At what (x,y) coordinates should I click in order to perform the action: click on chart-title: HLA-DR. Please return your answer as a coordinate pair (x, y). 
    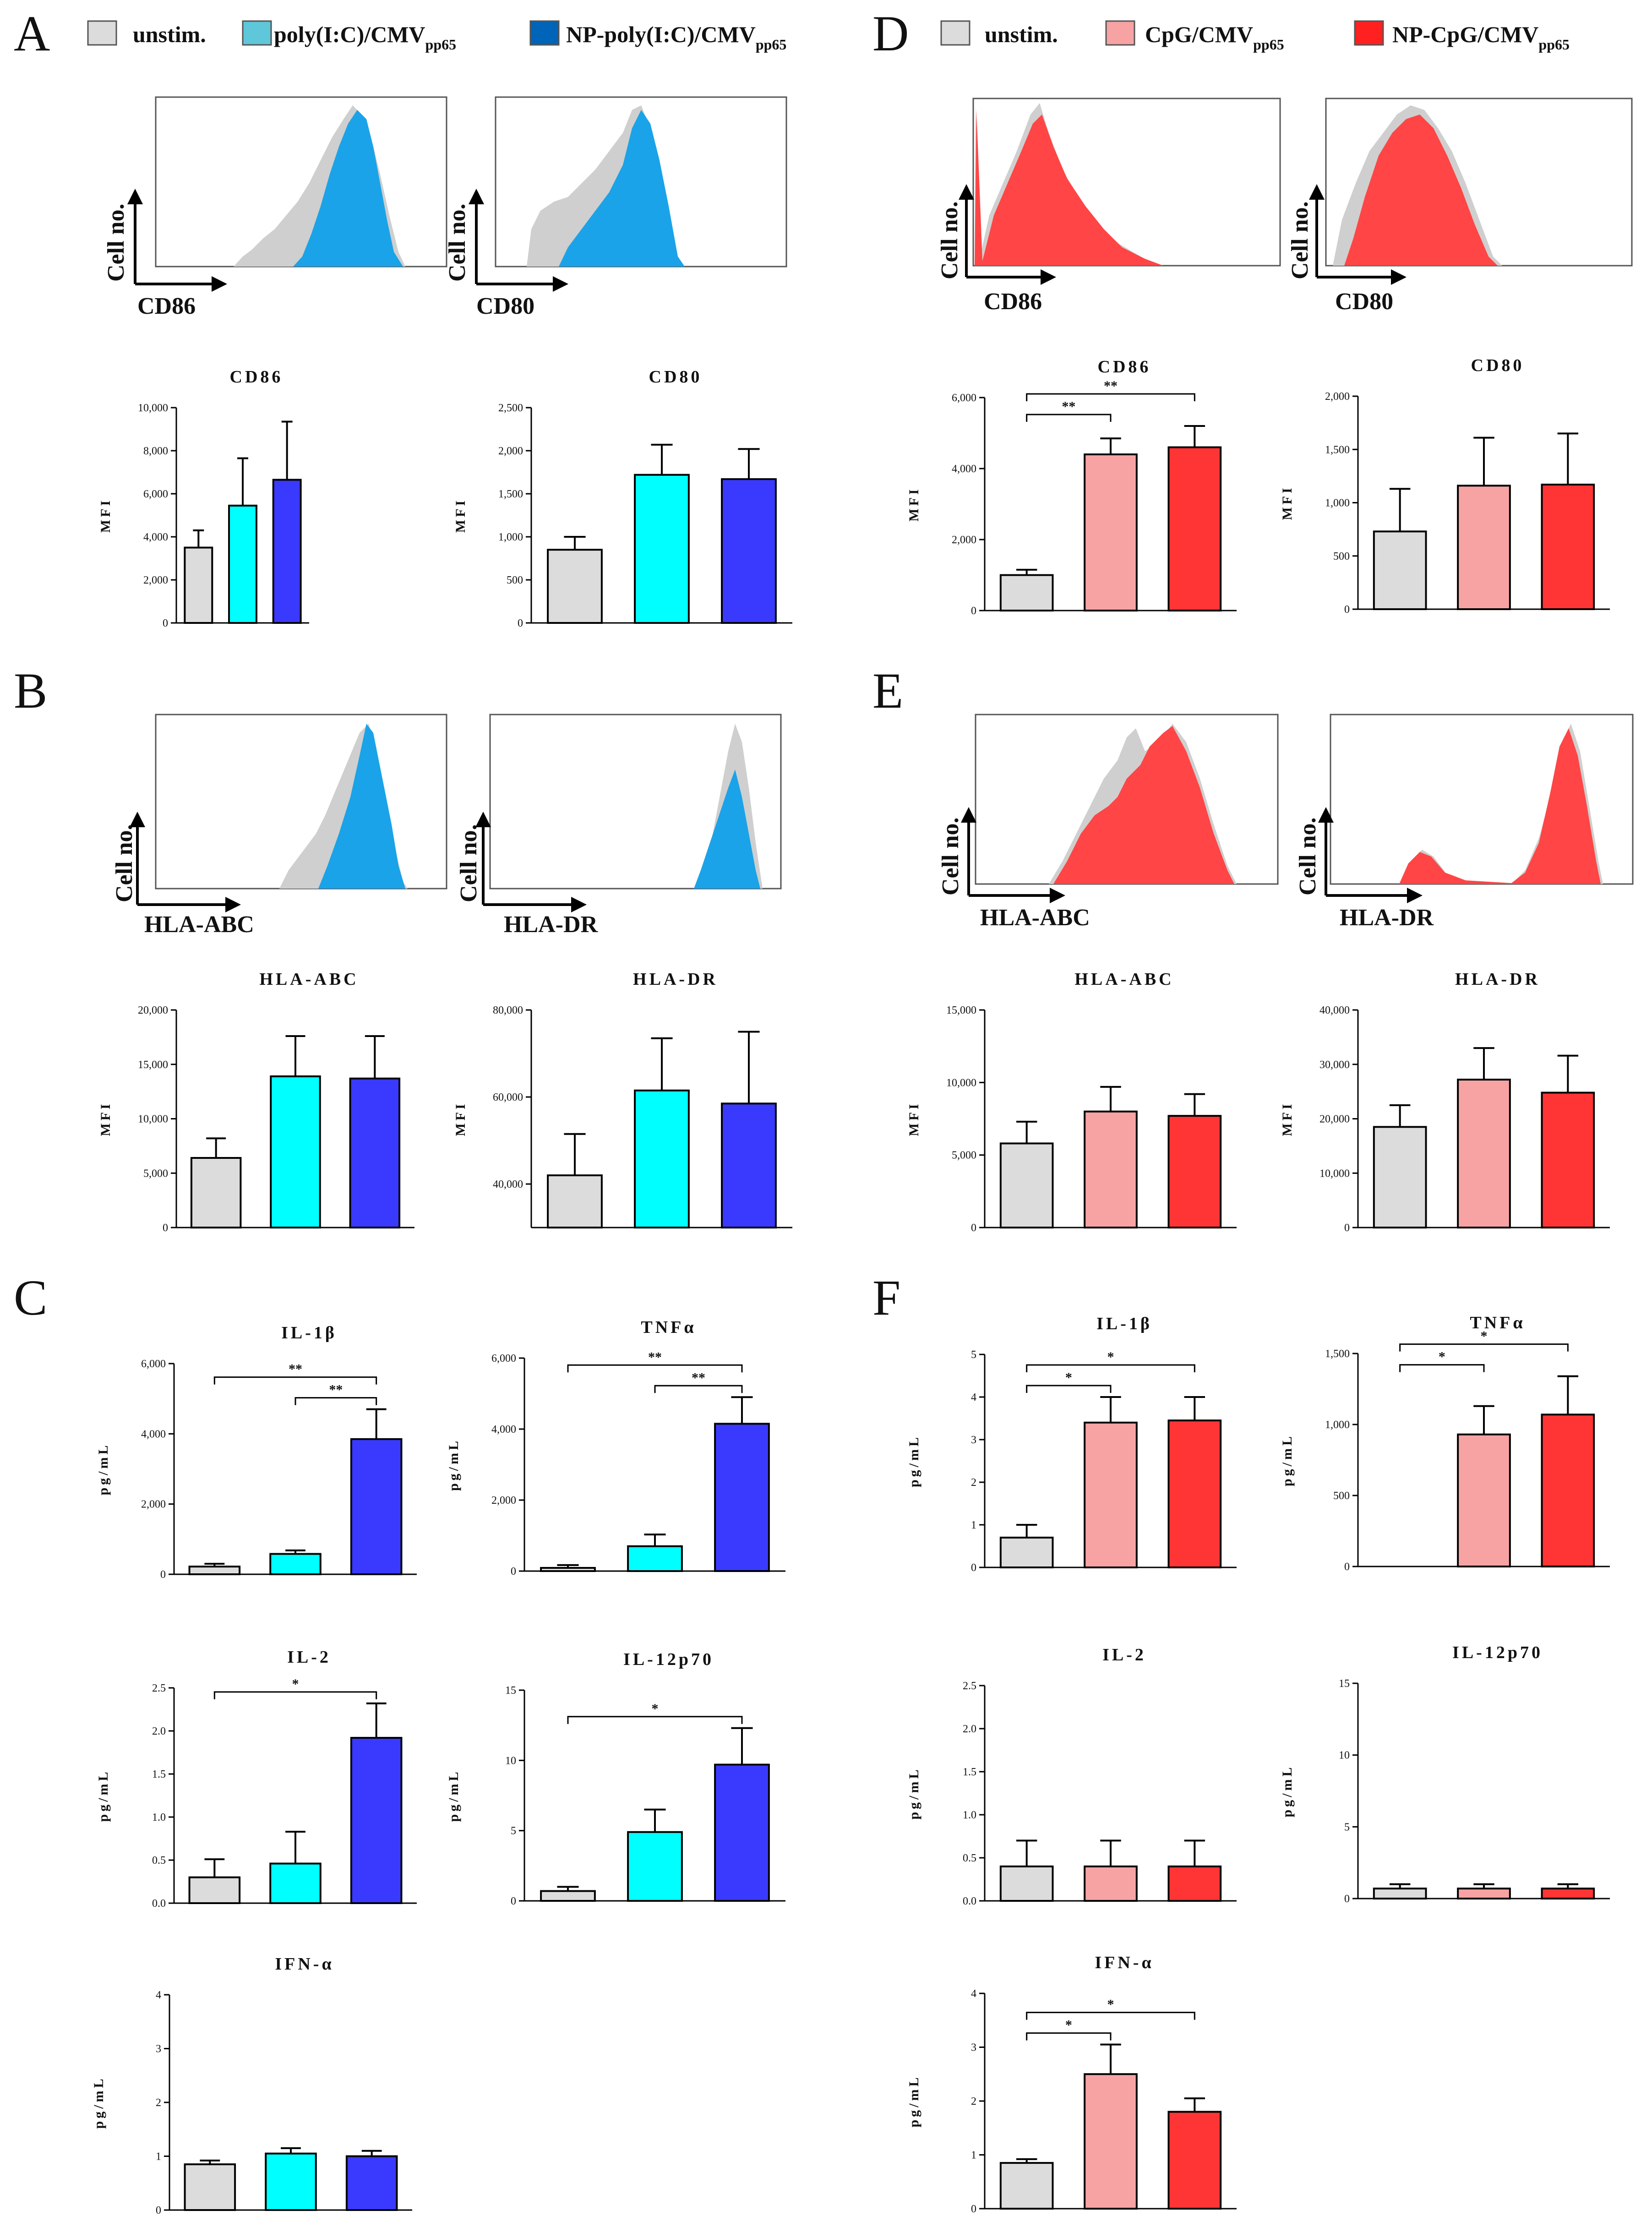
    Looking at the image, I should click on (675, 979).